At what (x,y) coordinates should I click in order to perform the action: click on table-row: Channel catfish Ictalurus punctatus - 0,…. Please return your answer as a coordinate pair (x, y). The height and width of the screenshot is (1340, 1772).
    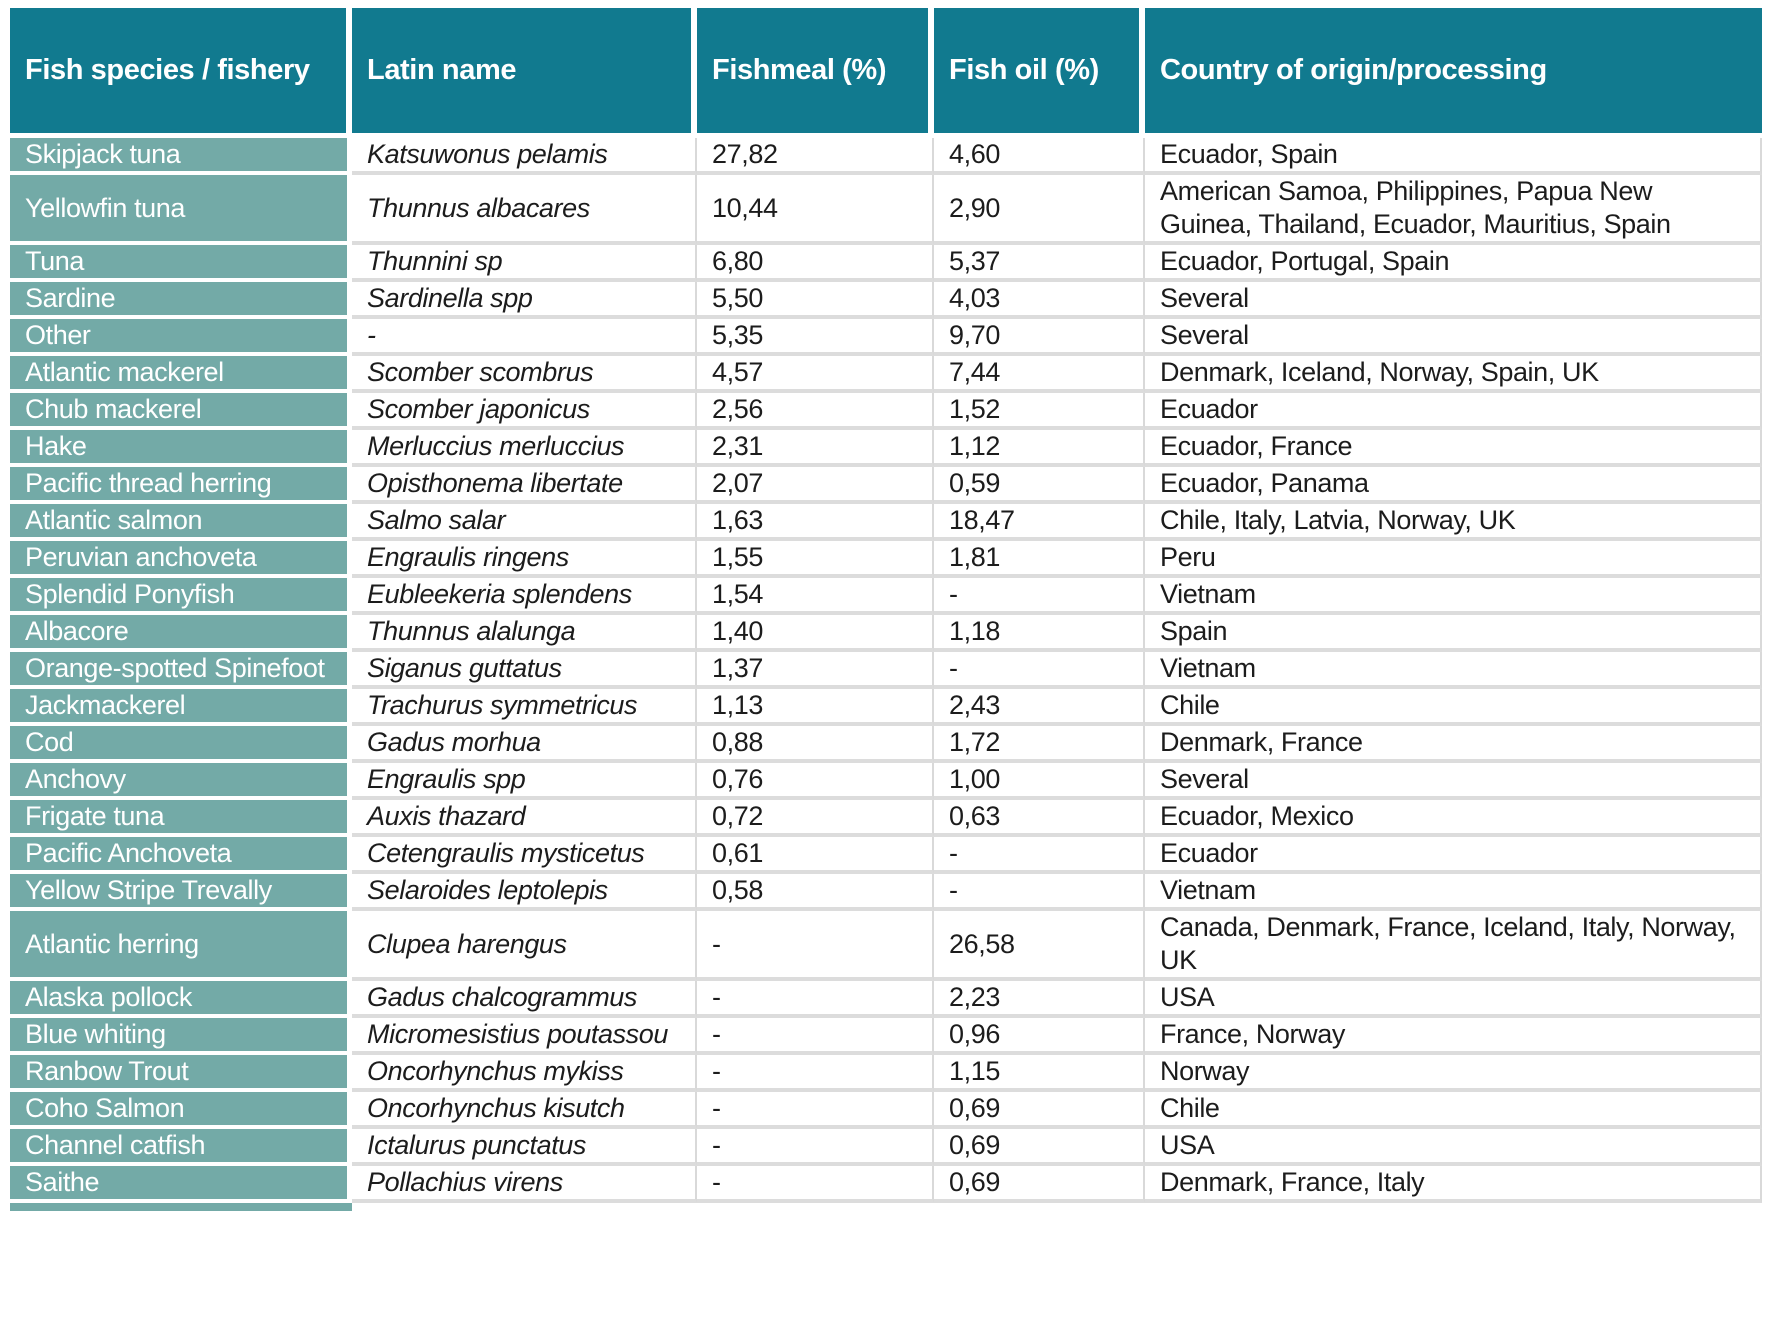
    Looking at the image, I should click on (886, 1147).